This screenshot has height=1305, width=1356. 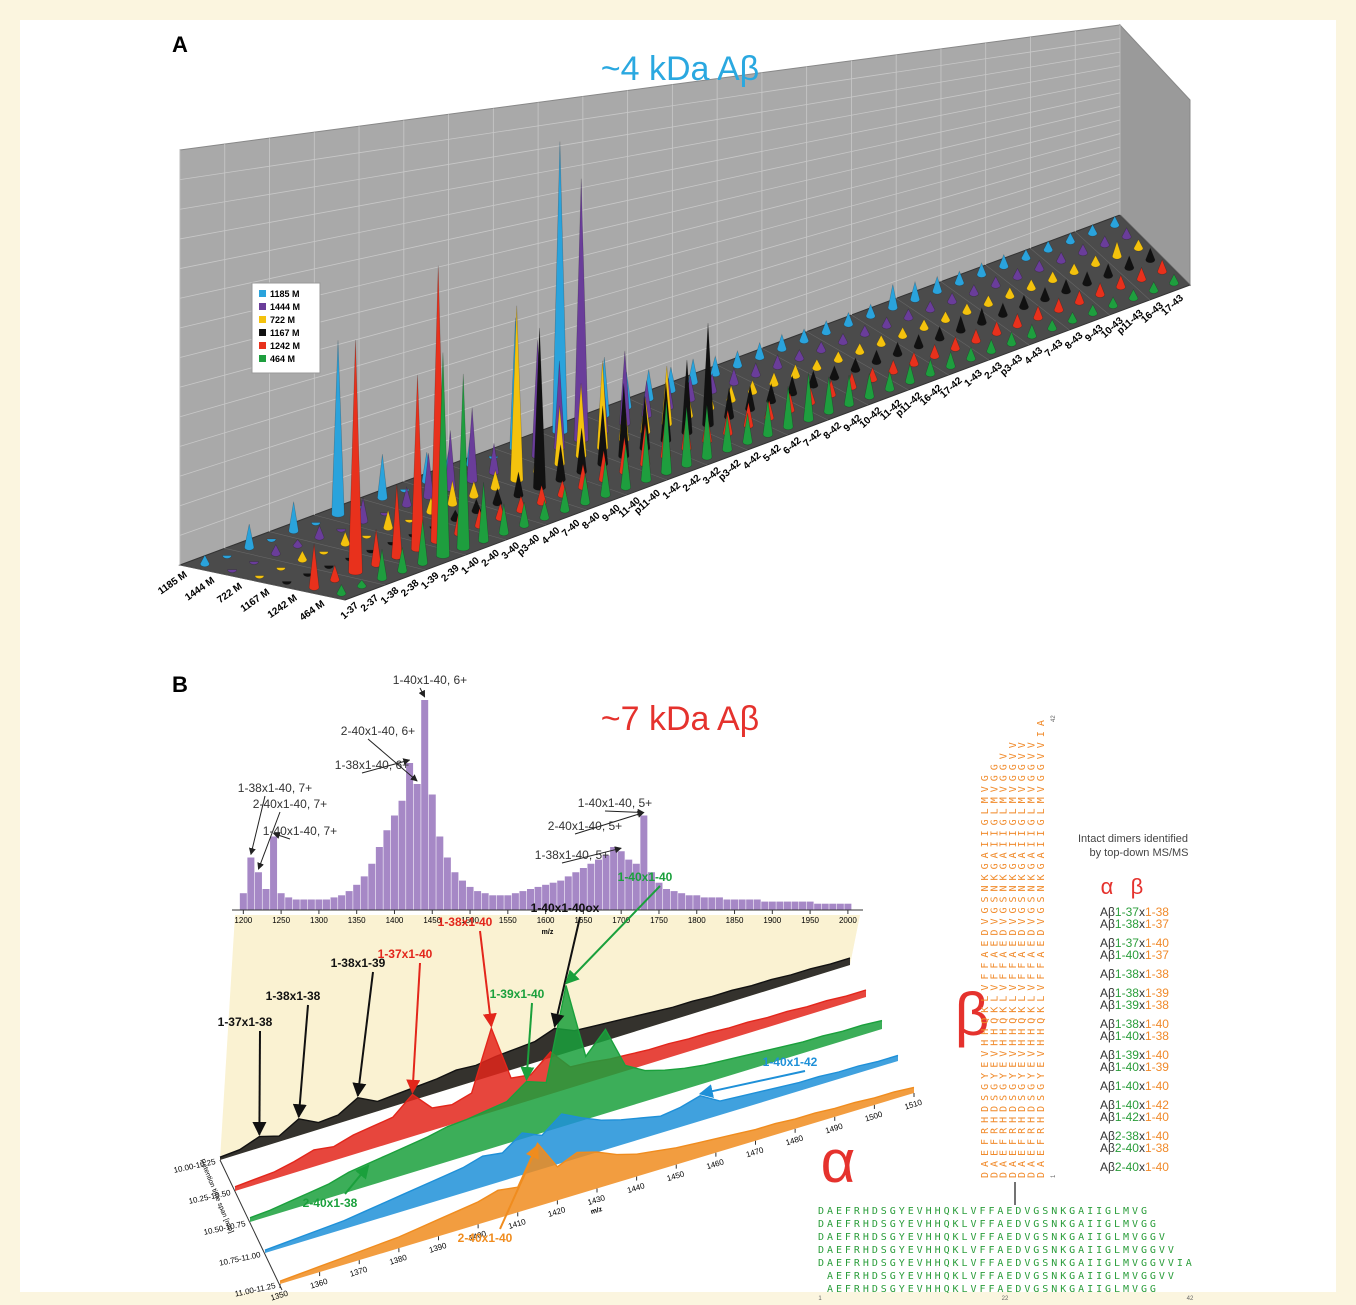 What do you see at coordinates (300, 831) in the screenshot?
I see `annotation: 1-40x1-40, 7+` at bounding box center [300, 831].